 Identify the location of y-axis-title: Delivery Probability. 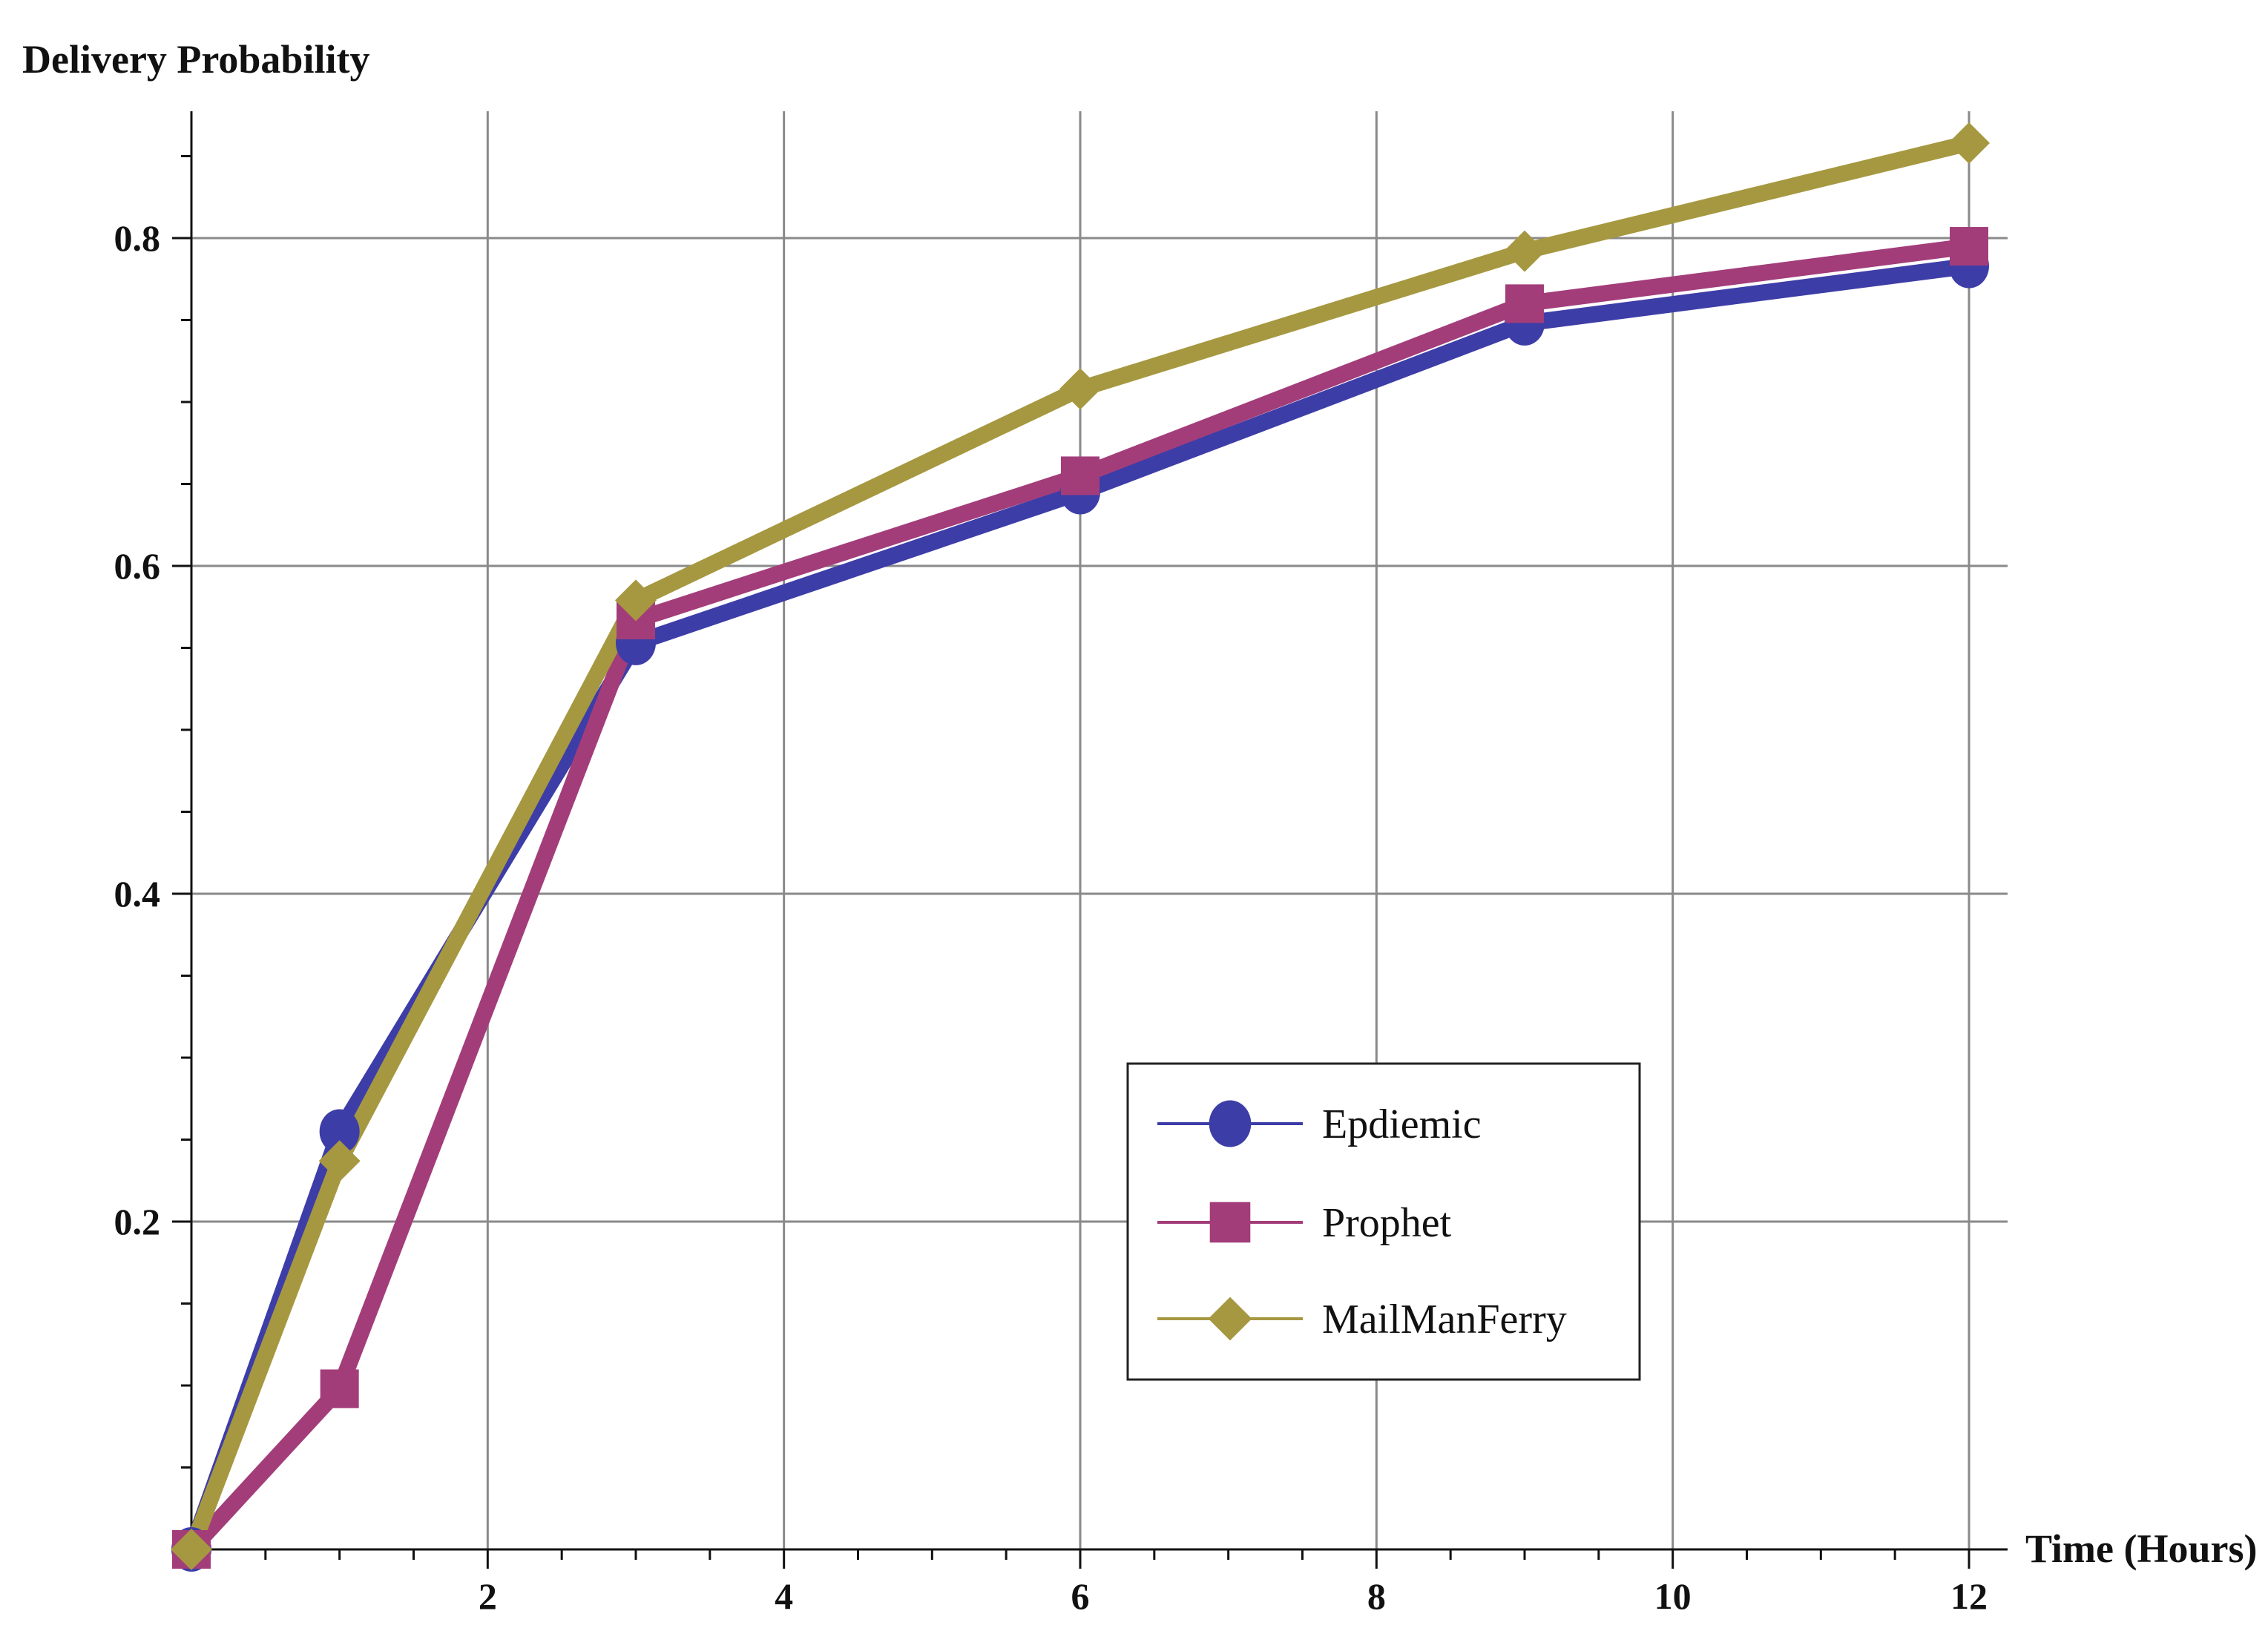
(196, 59).